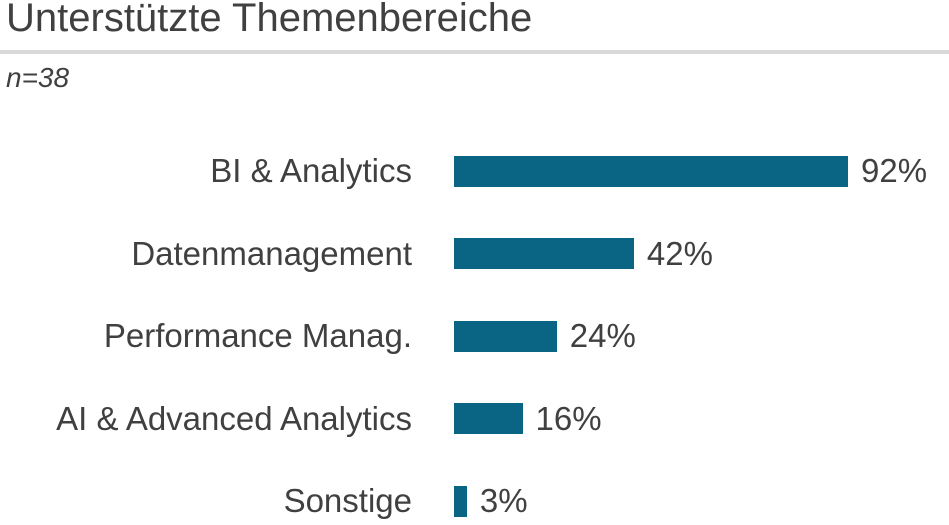  What do you see at coordinates (679, 253) in the screenshot?
I see `value-label: 42%` at bounding box center [679, 253].